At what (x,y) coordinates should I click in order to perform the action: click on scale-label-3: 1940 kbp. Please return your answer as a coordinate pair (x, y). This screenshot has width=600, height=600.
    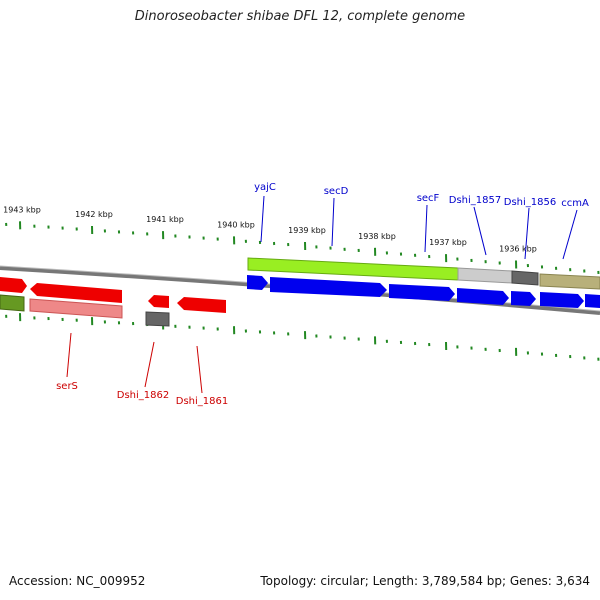
    Looking at the image, I should click on (236, 224).